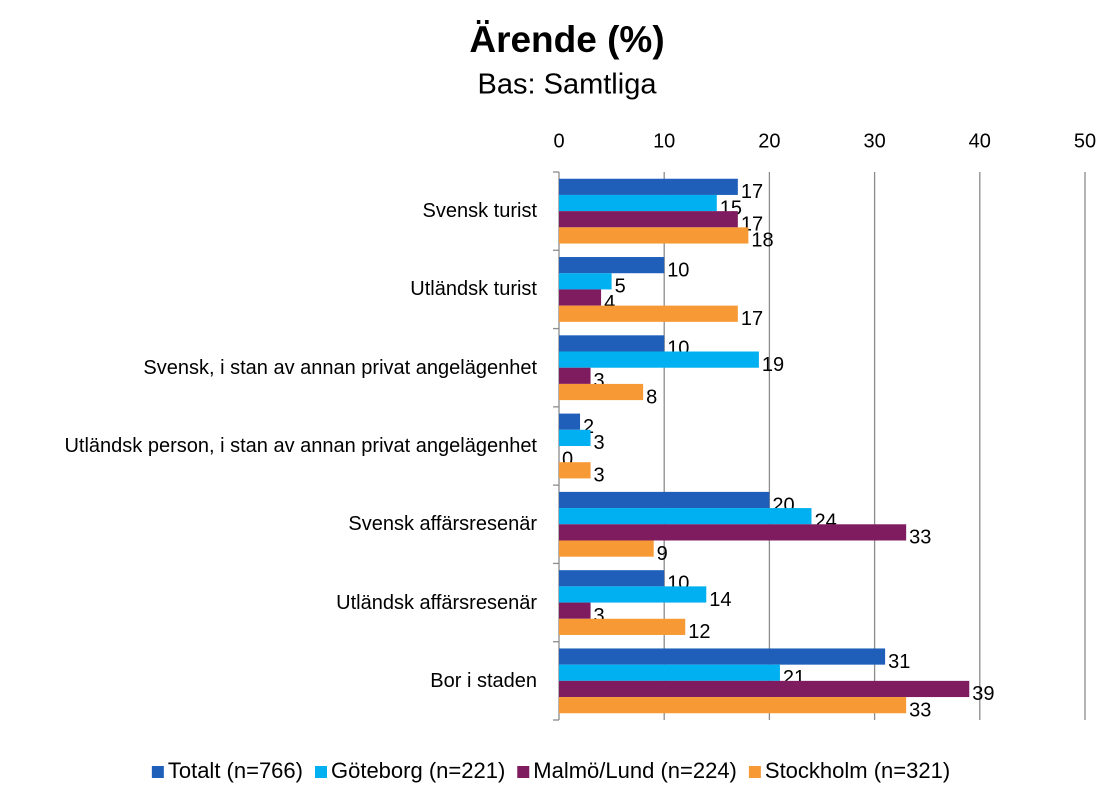 The width and height of the screenshot is (1102, 786). I want to click on x-tick-label: 40, so click(980, 141).